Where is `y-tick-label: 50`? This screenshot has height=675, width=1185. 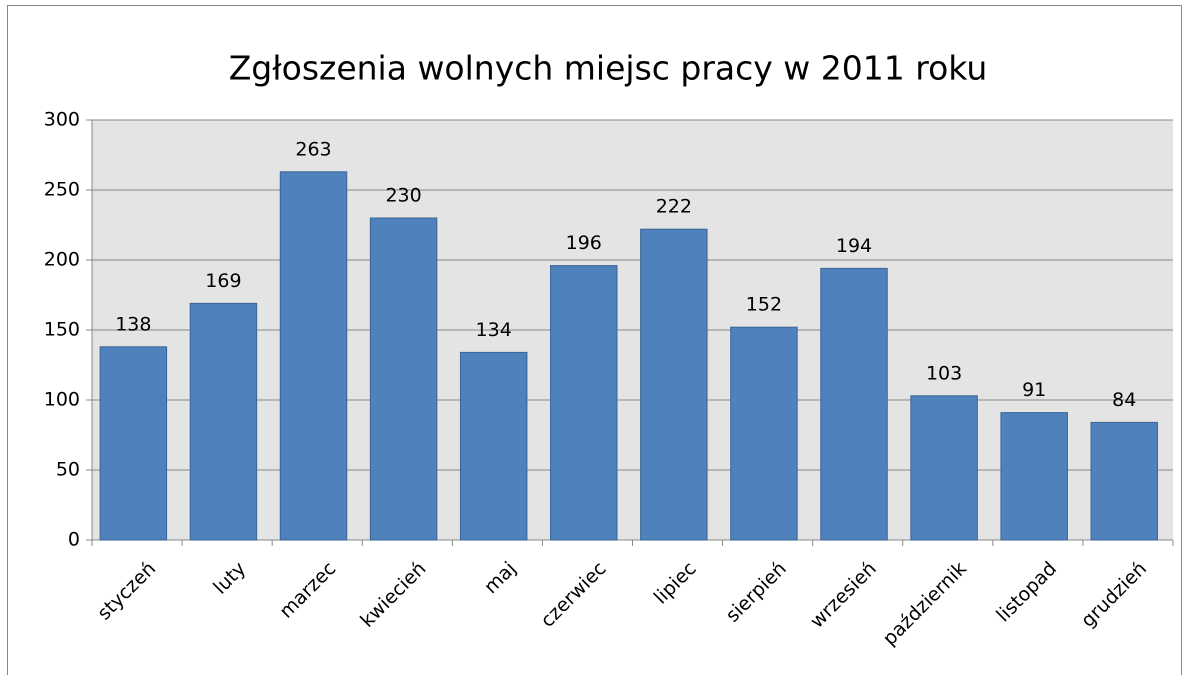 y-tick-label: 50 is located at coordinates (68, 470).